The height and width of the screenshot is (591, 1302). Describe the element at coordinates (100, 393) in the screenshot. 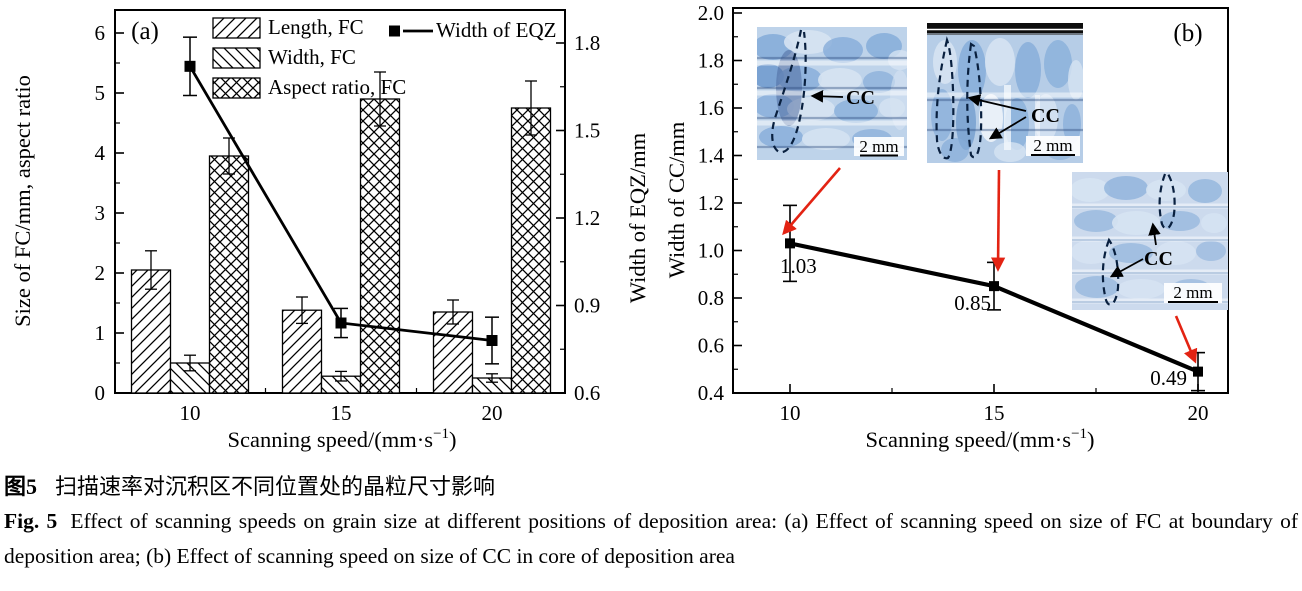

I see `y-tick-label: 0` at that location.